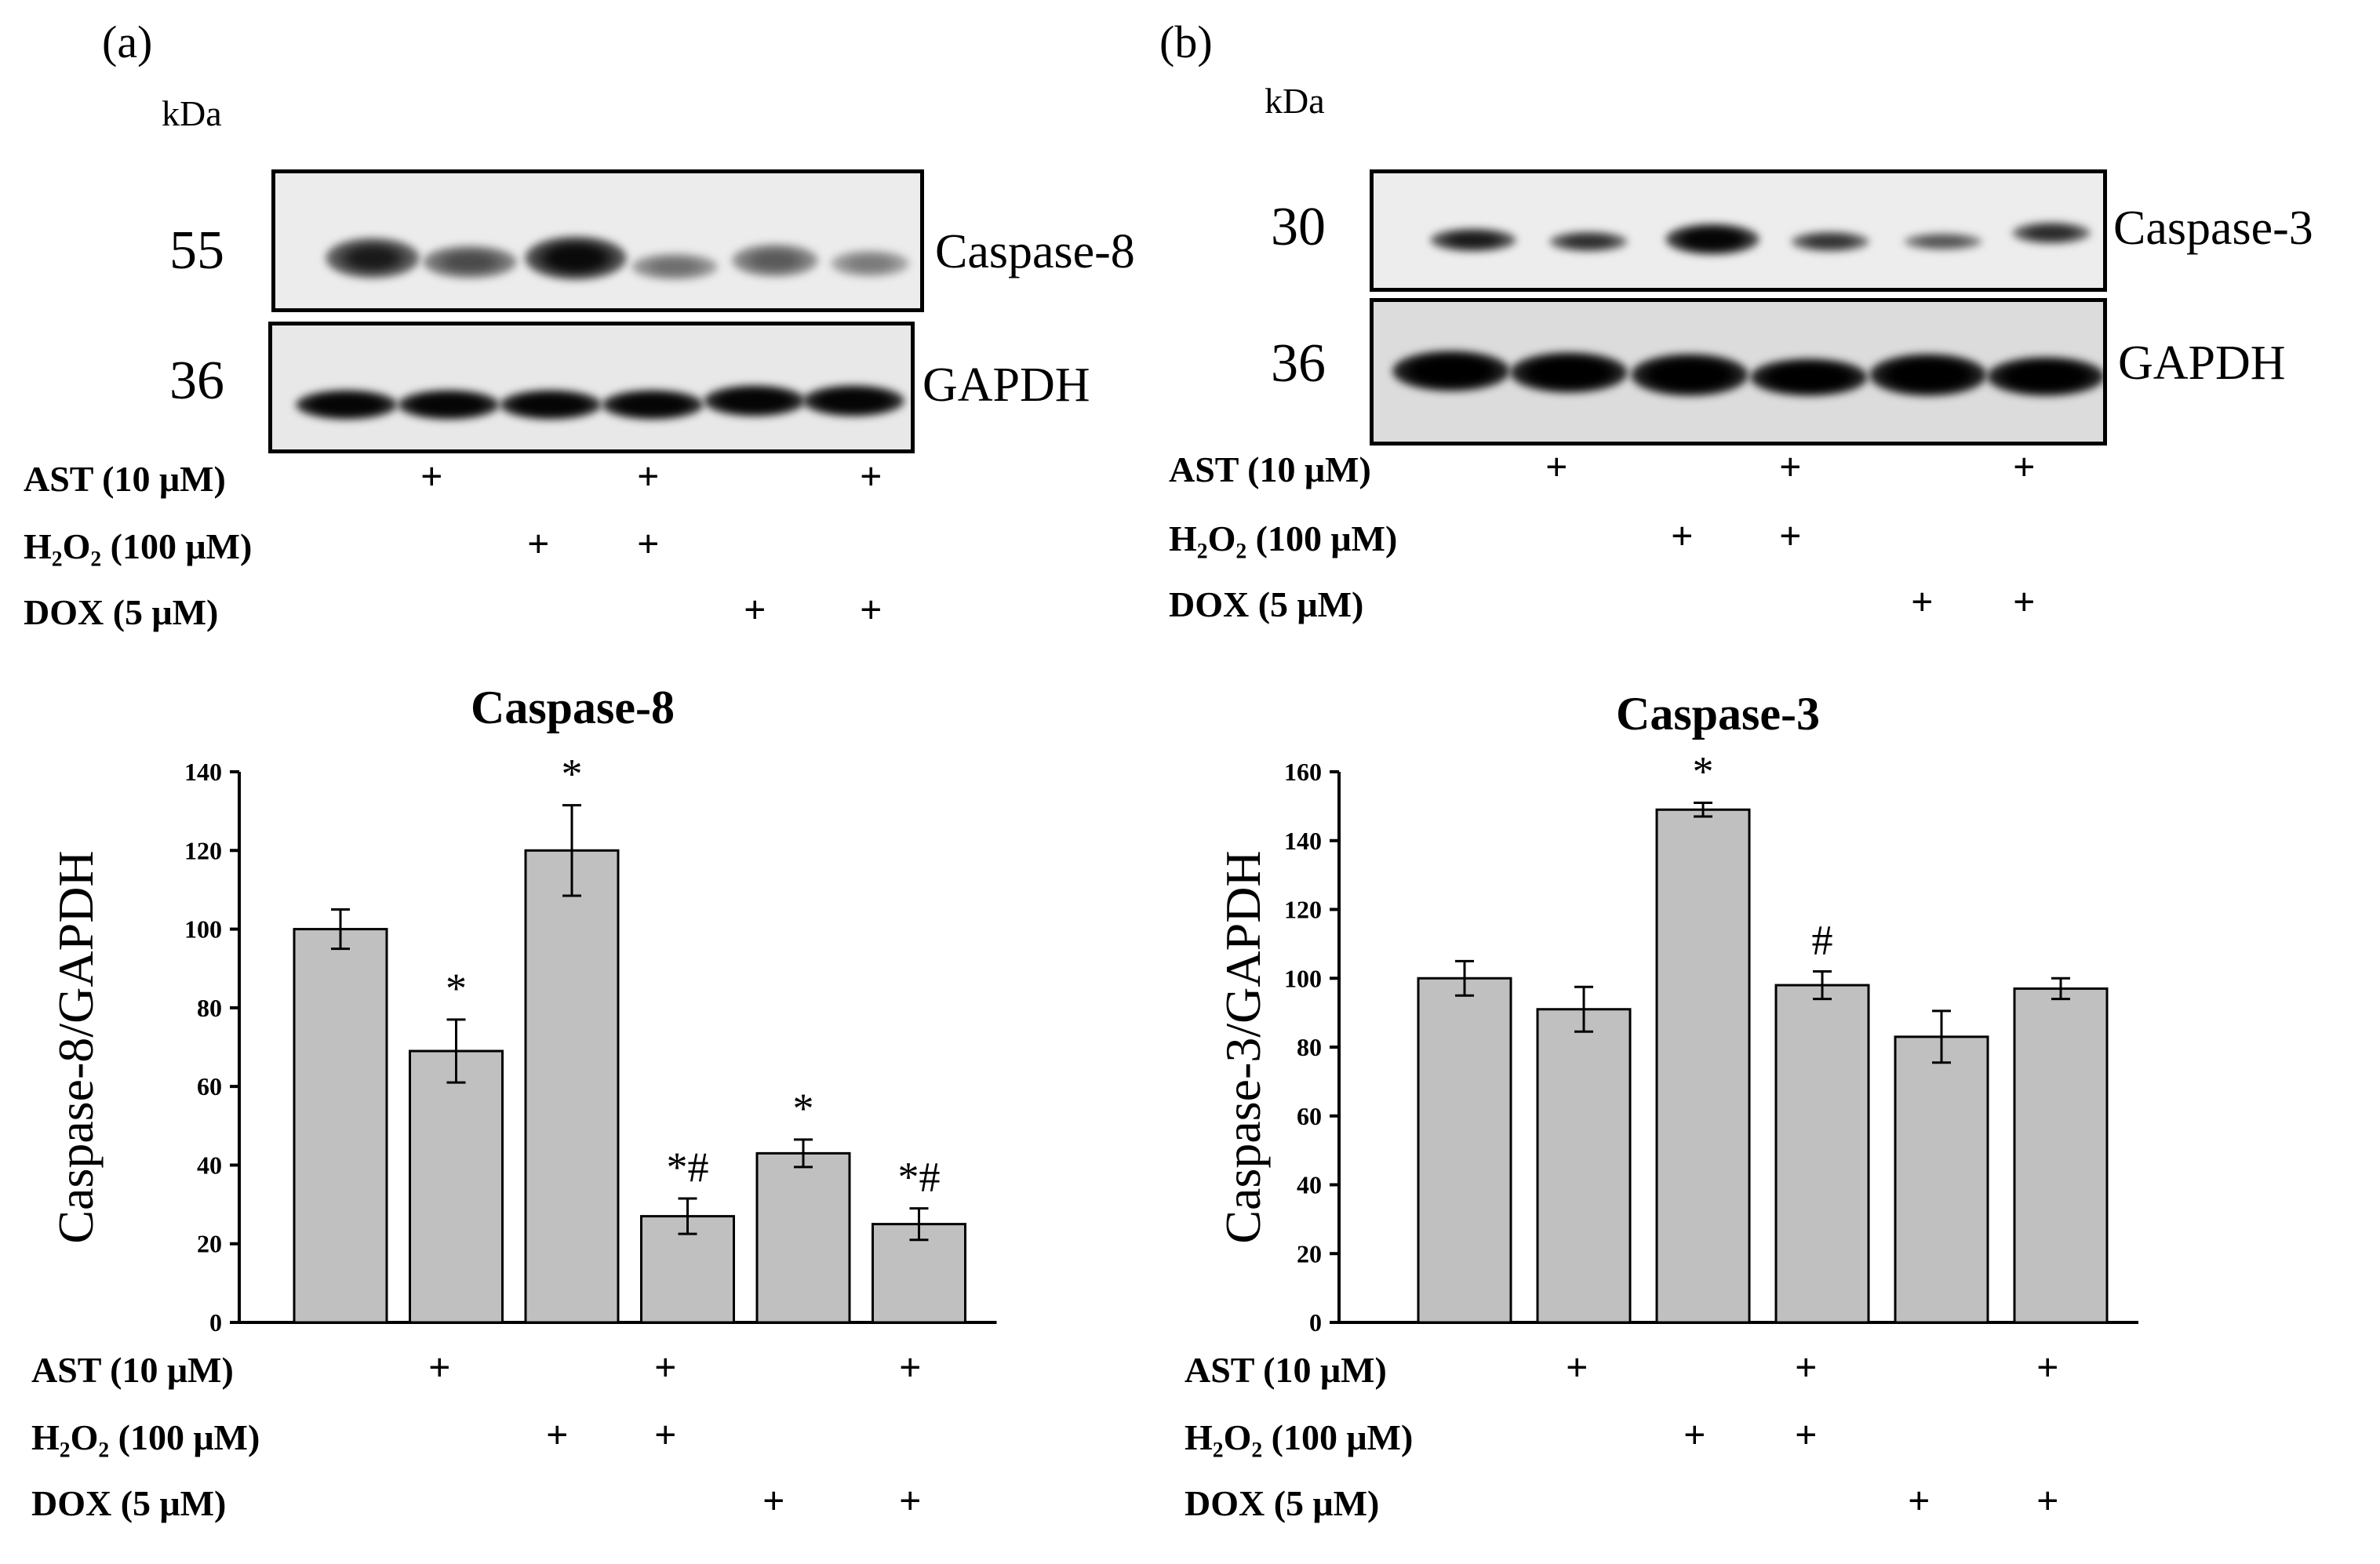  Describe the element at coordinates (209, 1008) in the screenshot. I see `chart1-y-tick-label: 80` at that location.